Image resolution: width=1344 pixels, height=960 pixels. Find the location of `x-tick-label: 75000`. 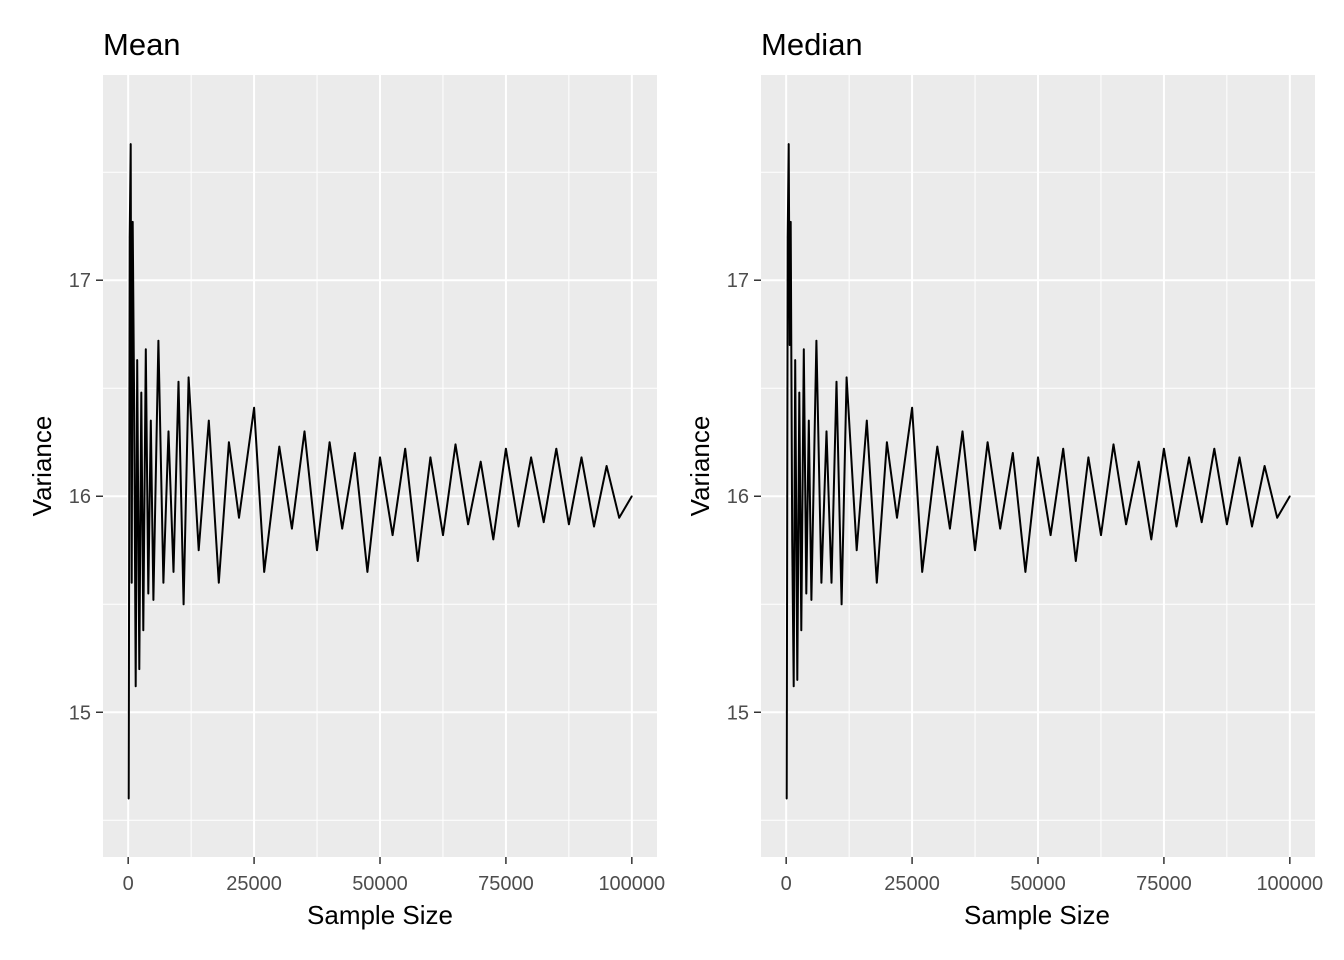

x-tick-label: 75000 is located at coordinates (1164, 884).